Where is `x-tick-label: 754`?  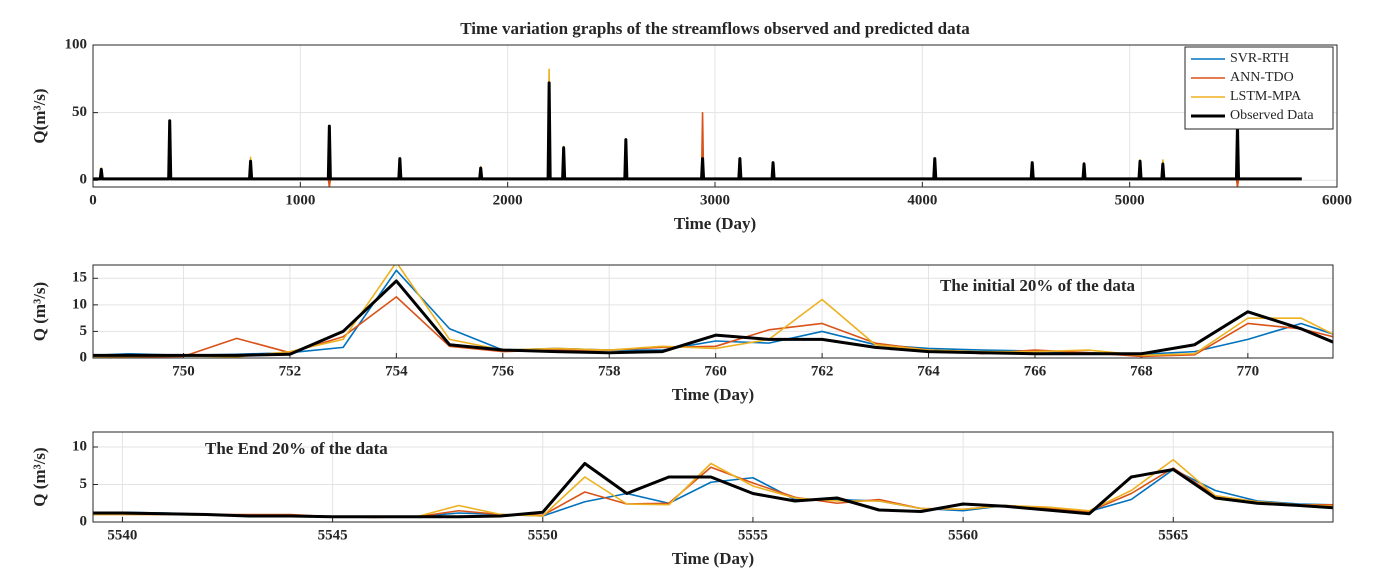
x-tick-label: 754 is located at coordinates (396, 371).